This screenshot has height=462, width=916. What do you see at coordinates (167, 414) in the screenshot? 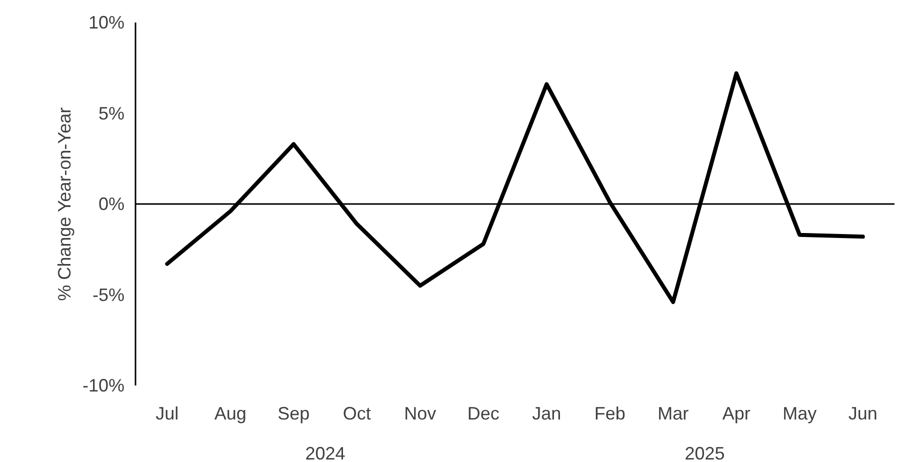
I see `x-tick-label: Jul` at bounding box center [167, 414].